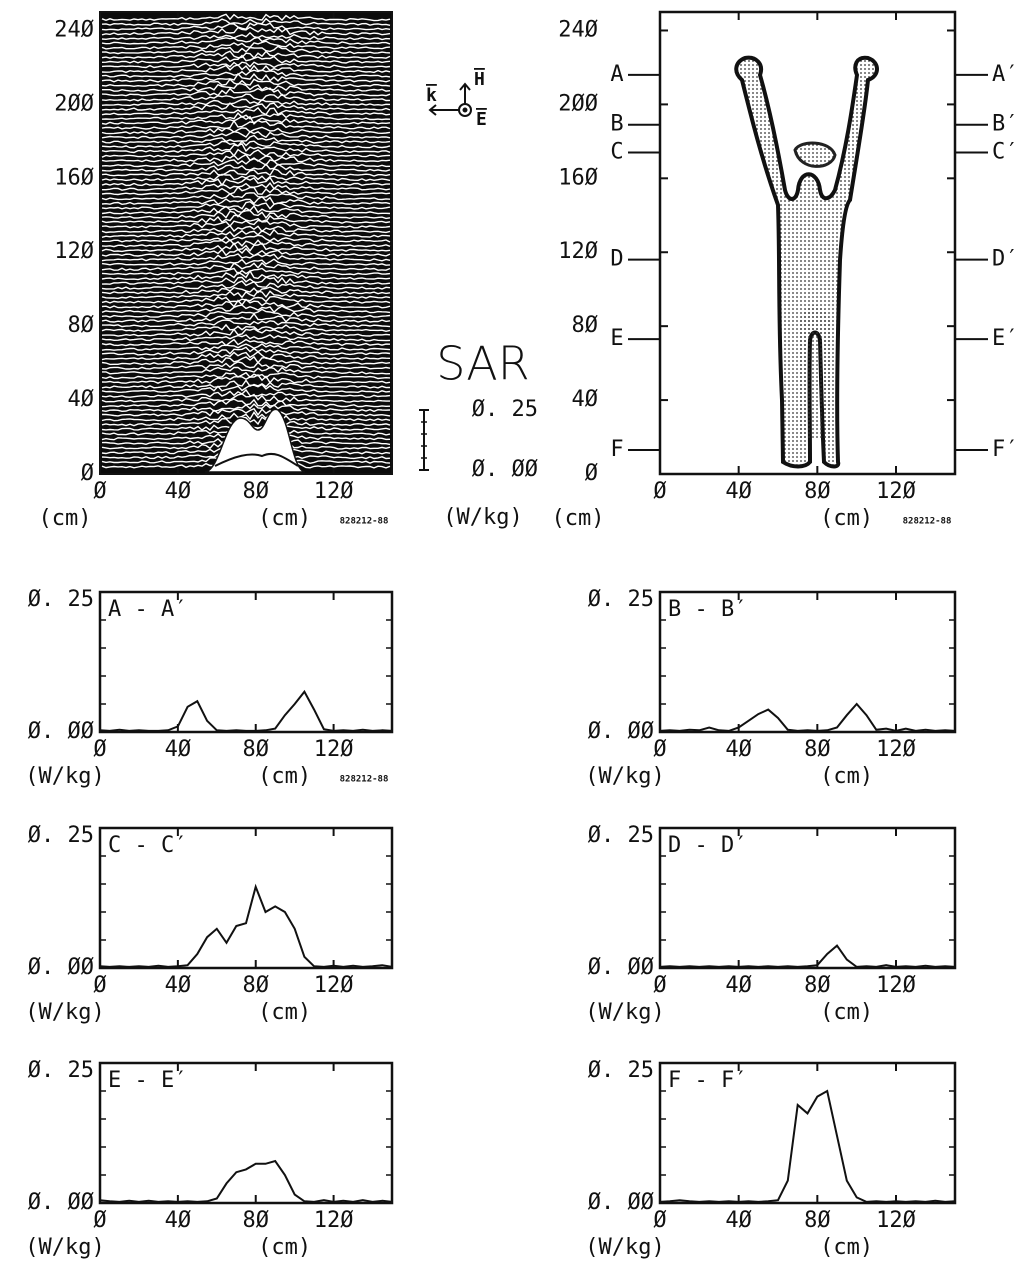 The height and width of the screenshot is (1268, 1017). What do you see at coordinates (585, 325) in the screenshot?
I see `y-tick-label: 8Ø` at bounding box center [585, 325].